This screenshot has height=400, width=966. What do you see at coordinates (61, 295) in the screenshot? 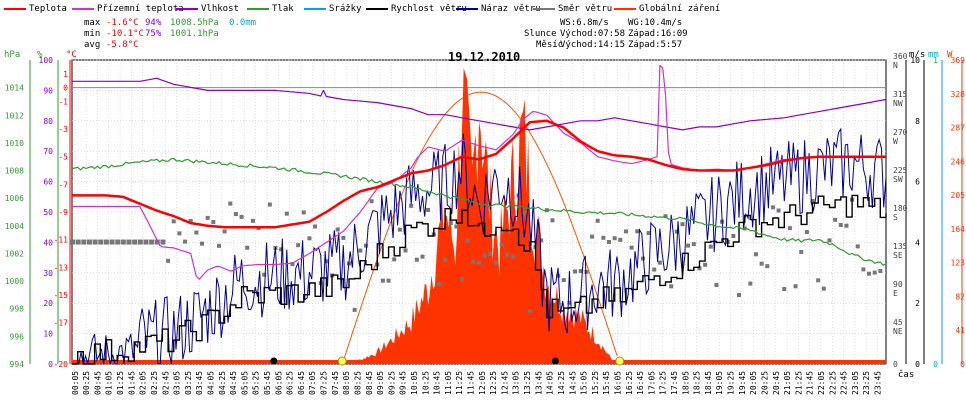
I see `tick-label-temperature: -15` at bounding box center [61, 295].